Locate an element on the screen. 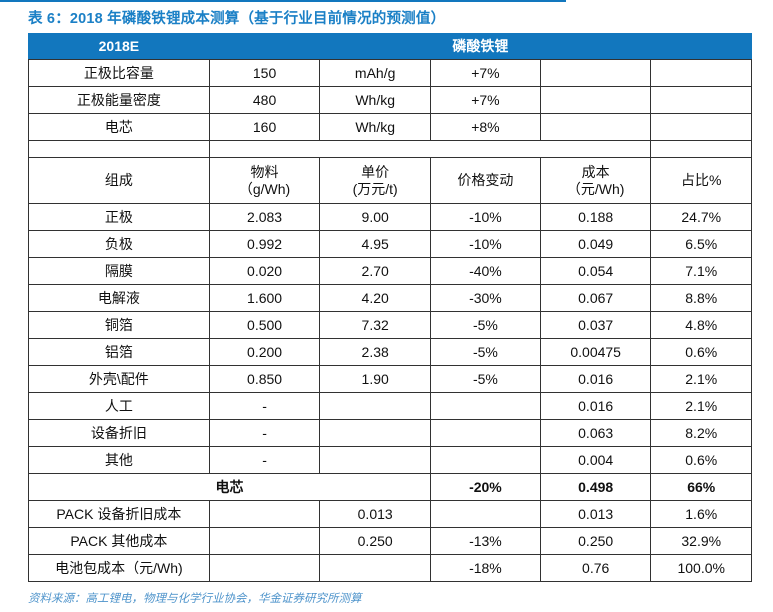 This screenshot has height=612, width=773. col-header-change: 价格变动 is located at coordinates (485, 180).